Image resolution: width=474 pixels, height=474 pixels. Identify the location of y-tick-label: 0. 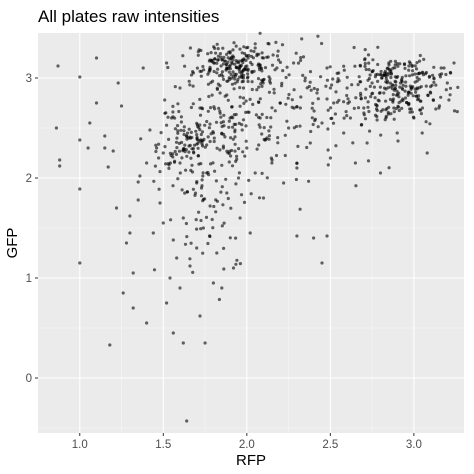
(29, 379).